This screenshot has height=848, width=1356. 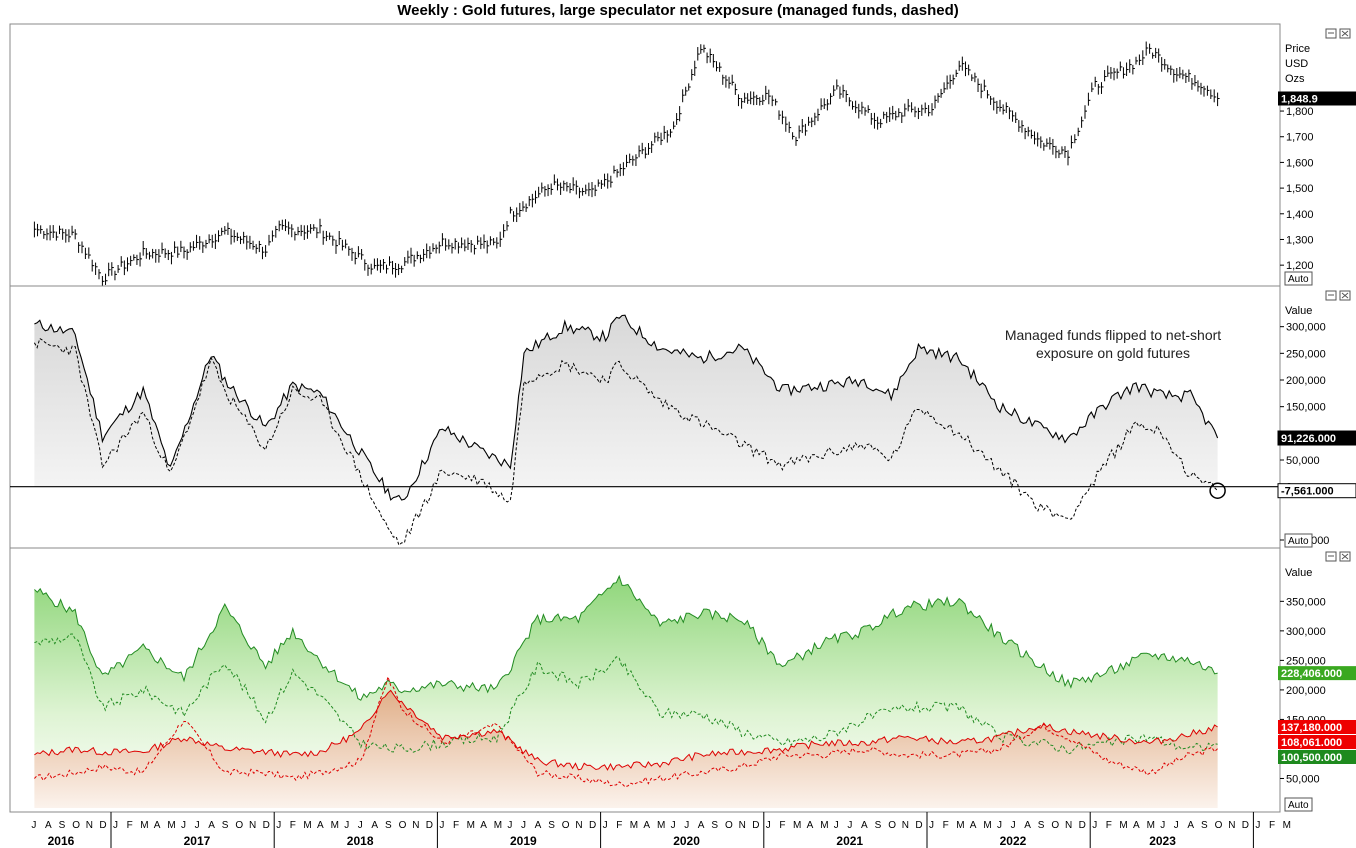 What do you see at coordinates (1300, 112) in the screenshot?
I see `price-axis-label: 1,800` at bounding box center [1300, 112].